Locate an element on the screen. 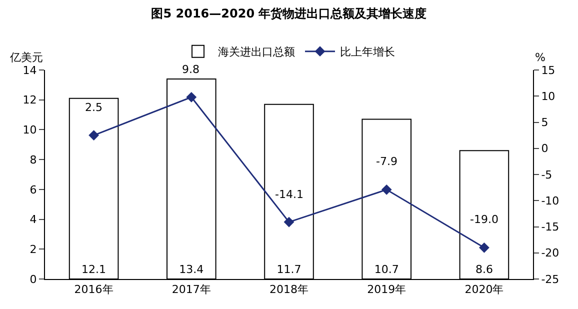  y2-axis-title: % is located at coordinates (540, 57).